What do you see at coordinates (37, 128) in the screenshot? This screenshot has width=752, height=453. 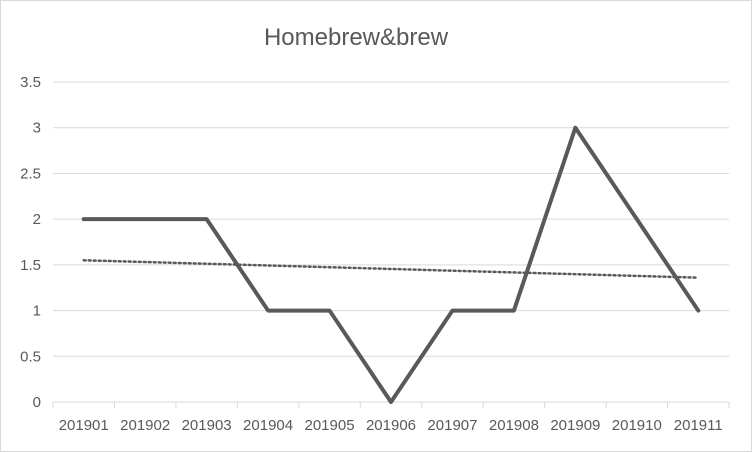 I see `y-tick-label: 3` at bounding box center [37, 128].